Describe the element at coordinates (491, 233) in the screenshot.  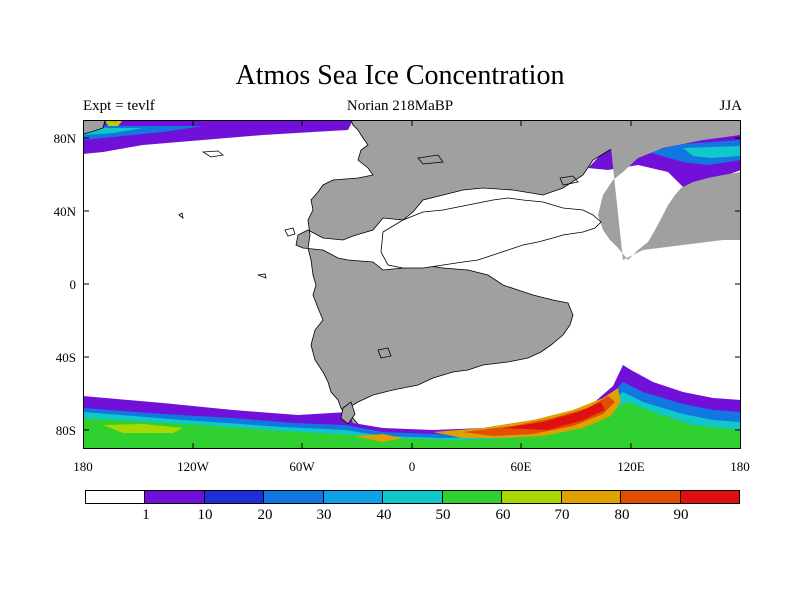
I see `inland-sea` at that location.